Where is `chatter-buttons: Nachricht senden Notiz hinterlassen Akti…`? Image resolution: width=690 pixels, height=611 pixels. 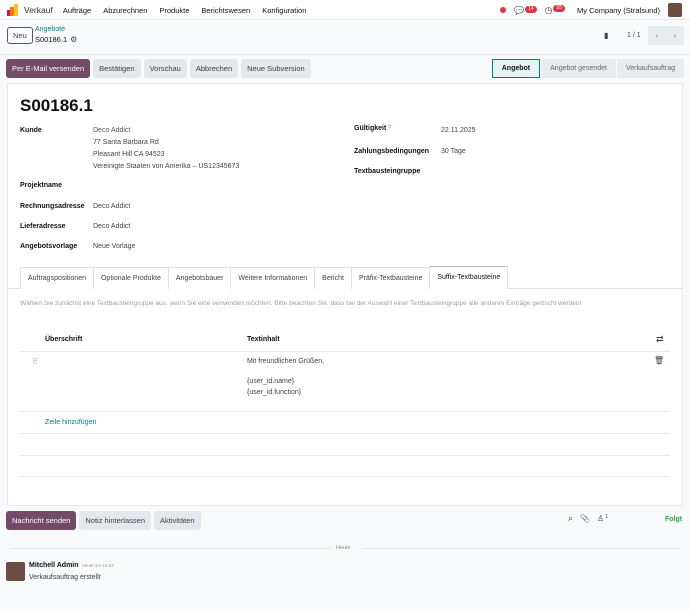
chatter-buttons: Nachricht senden Notiz hinterlassen Akti… is located at coordinates (105, 520).